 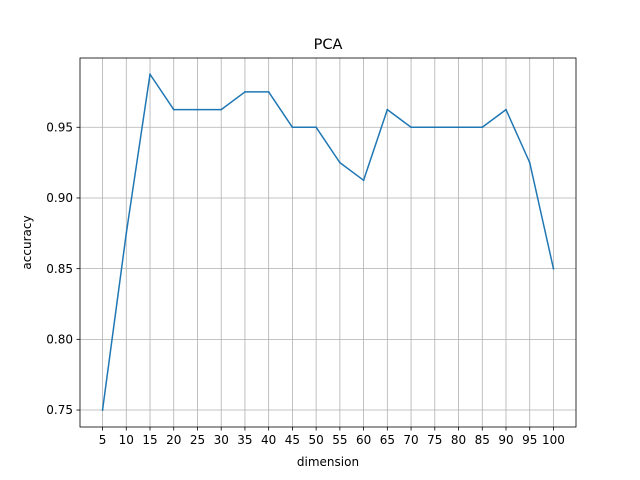 What do you see at coordinates (410, 440) in the screenshot?
I see `x-tick-label: 70` at bounding box center [410, 440].